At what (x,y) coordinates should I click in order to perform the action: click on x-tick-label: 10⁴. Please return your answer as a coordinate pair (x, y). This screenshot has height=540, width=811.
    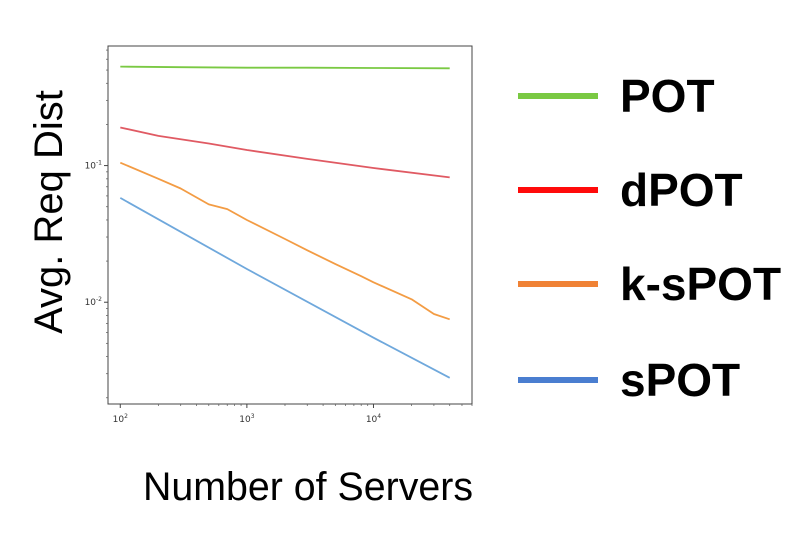
    Looking at the image, I should click on (373, 419).